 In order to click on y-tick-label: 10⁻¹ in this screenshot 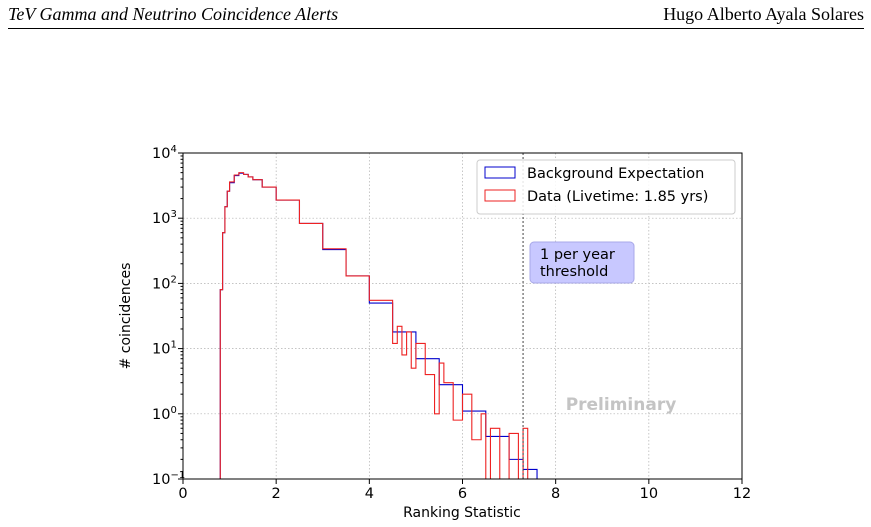, I will do `click(168, 479)`.